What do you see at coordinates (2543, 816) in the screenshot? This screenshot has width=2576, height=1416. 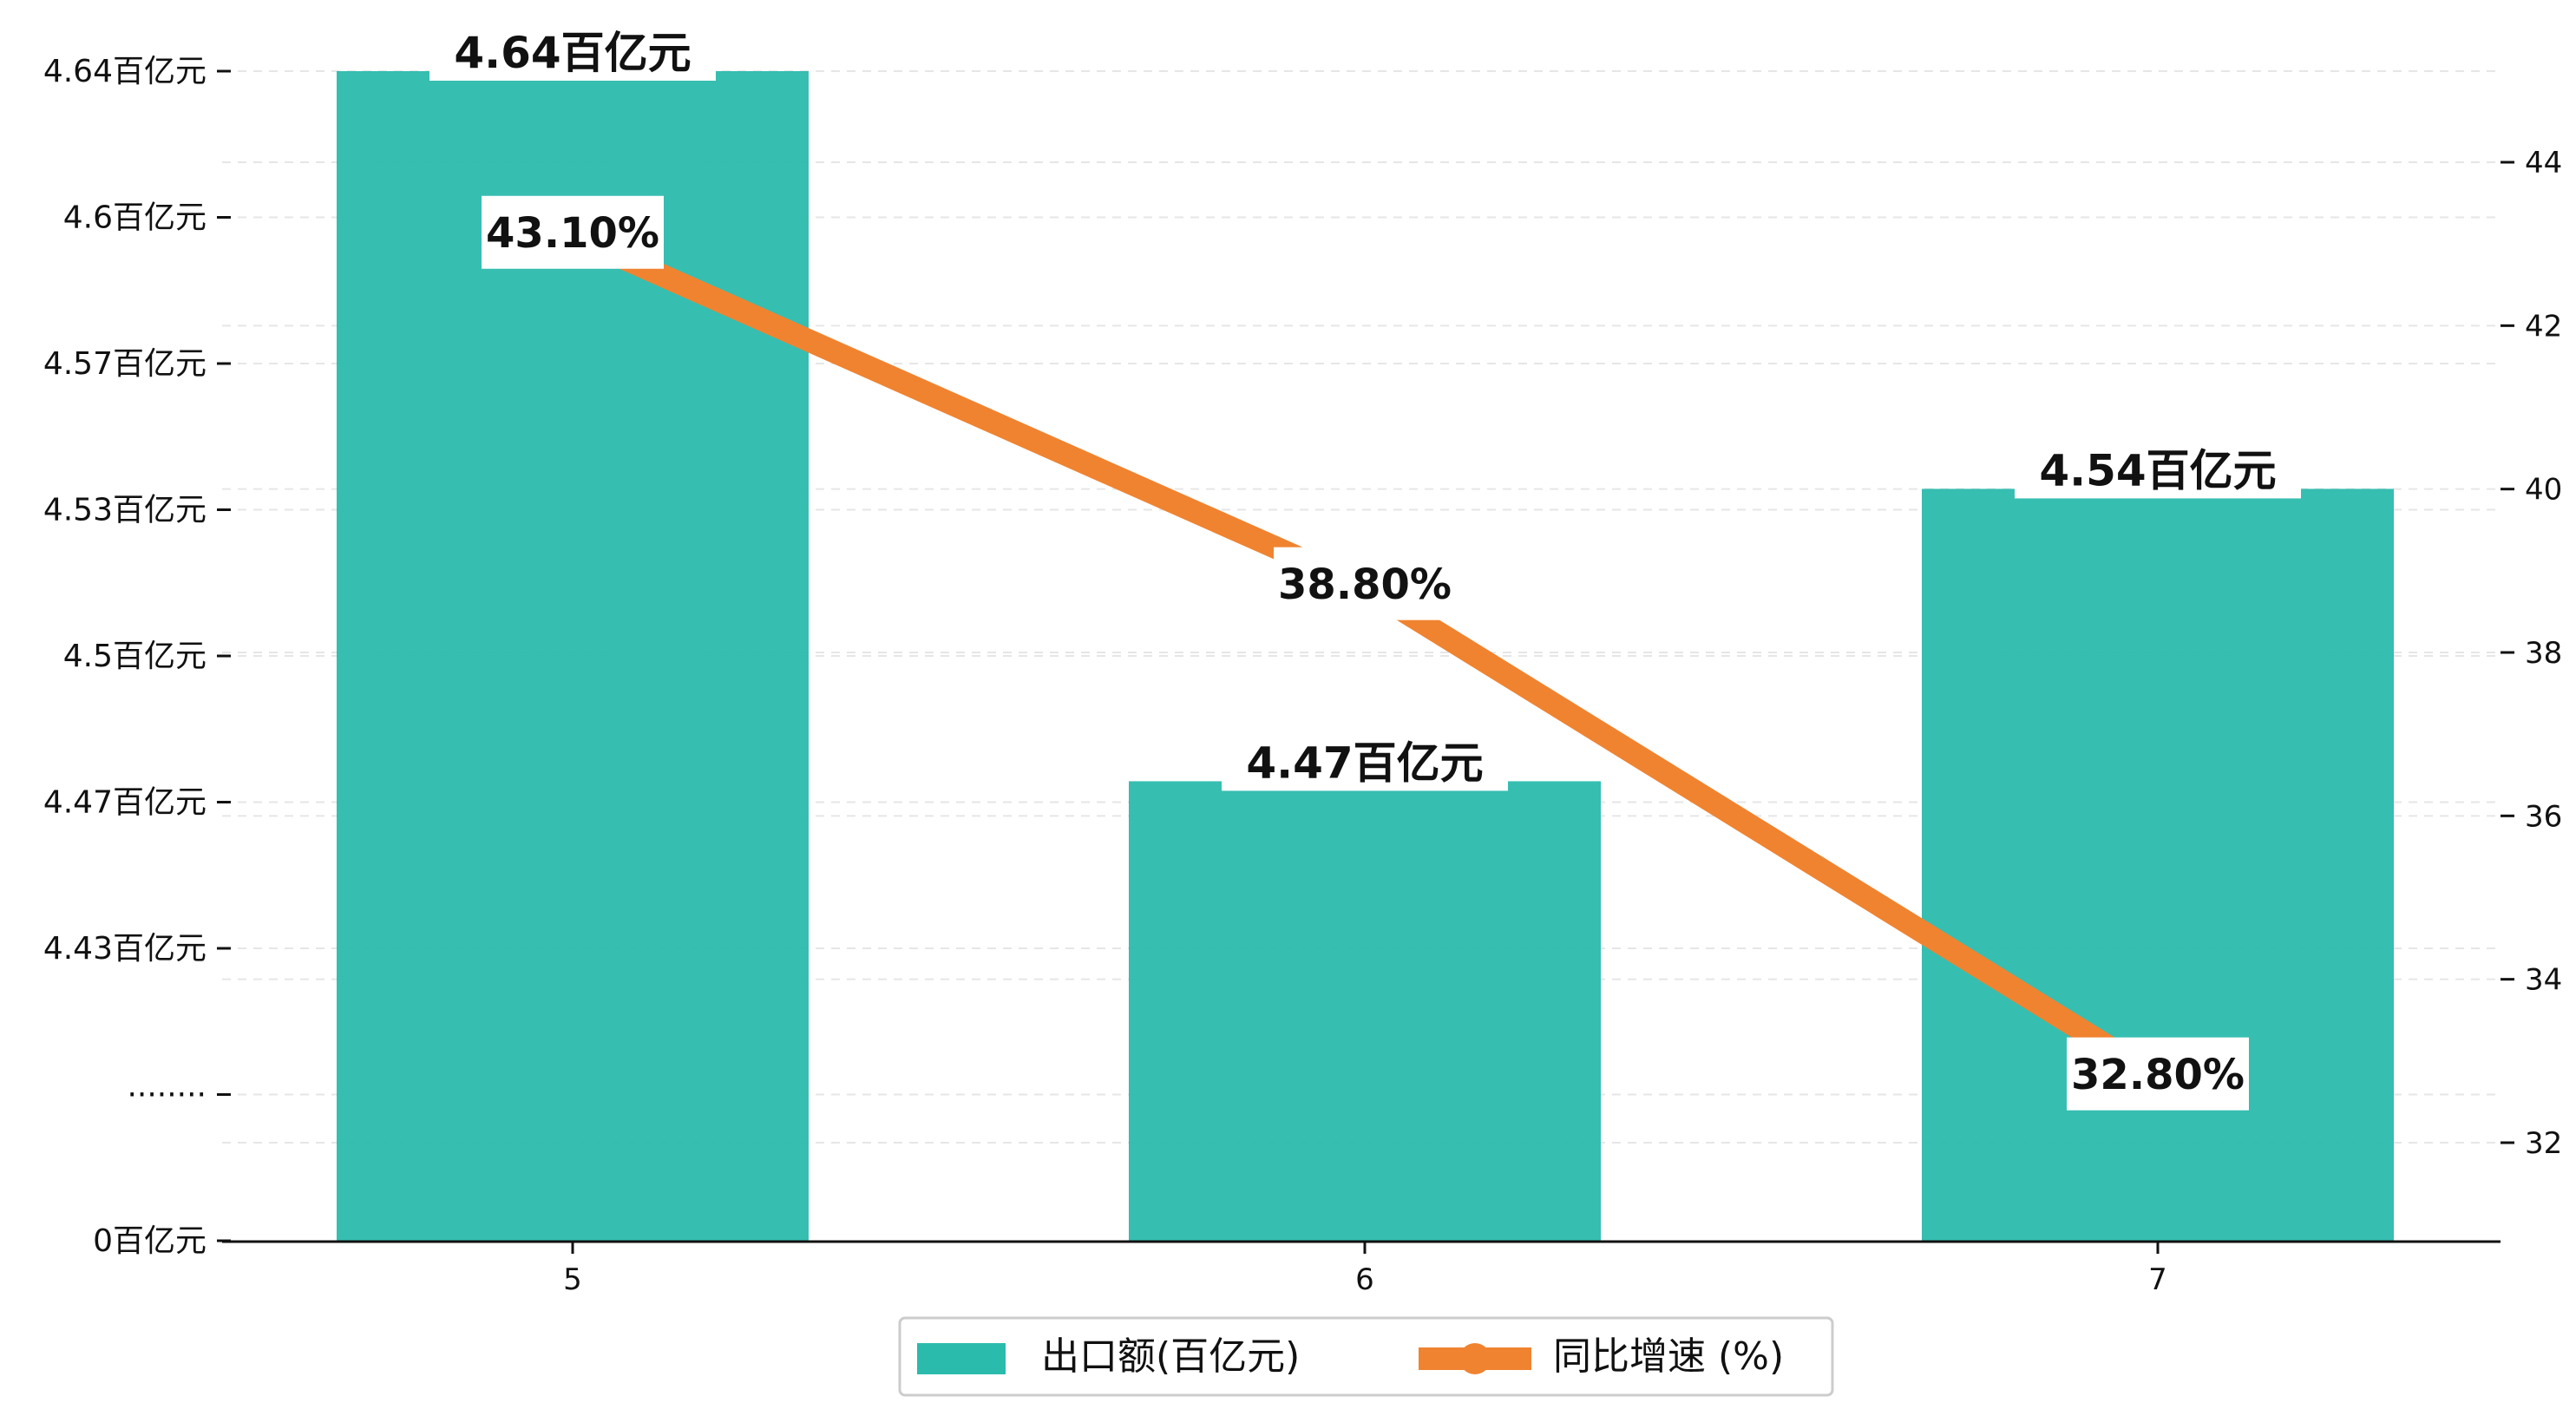 I see `right-tick-label: 36` at bounding box center [2543, 816].